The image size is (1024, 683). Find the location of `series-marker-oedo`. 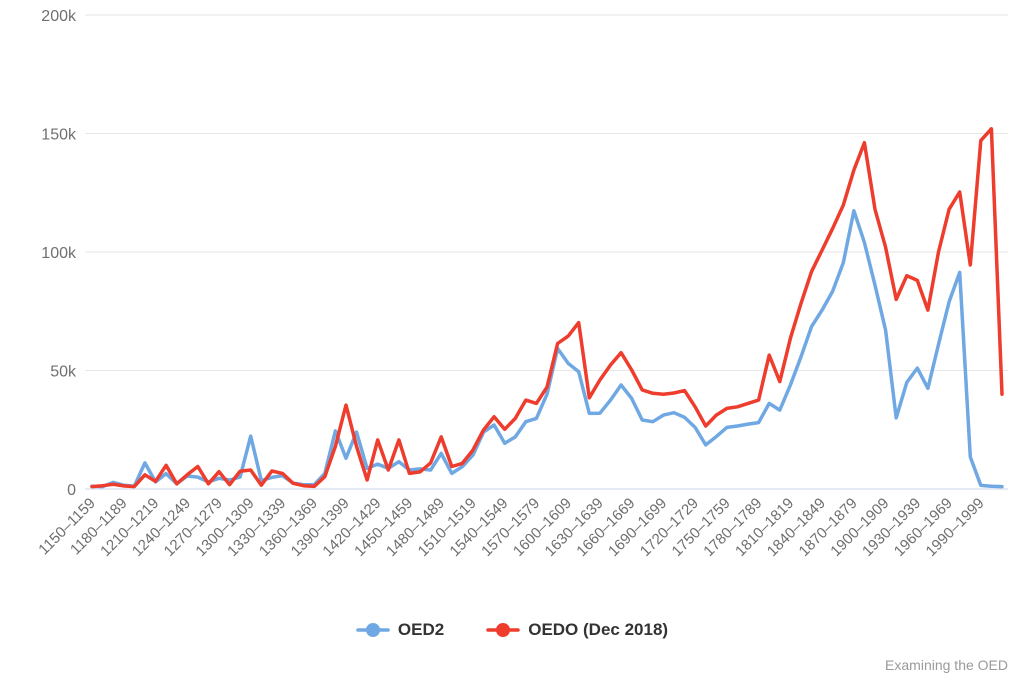

series-marker-oedo is located at coordinates (503, 630).